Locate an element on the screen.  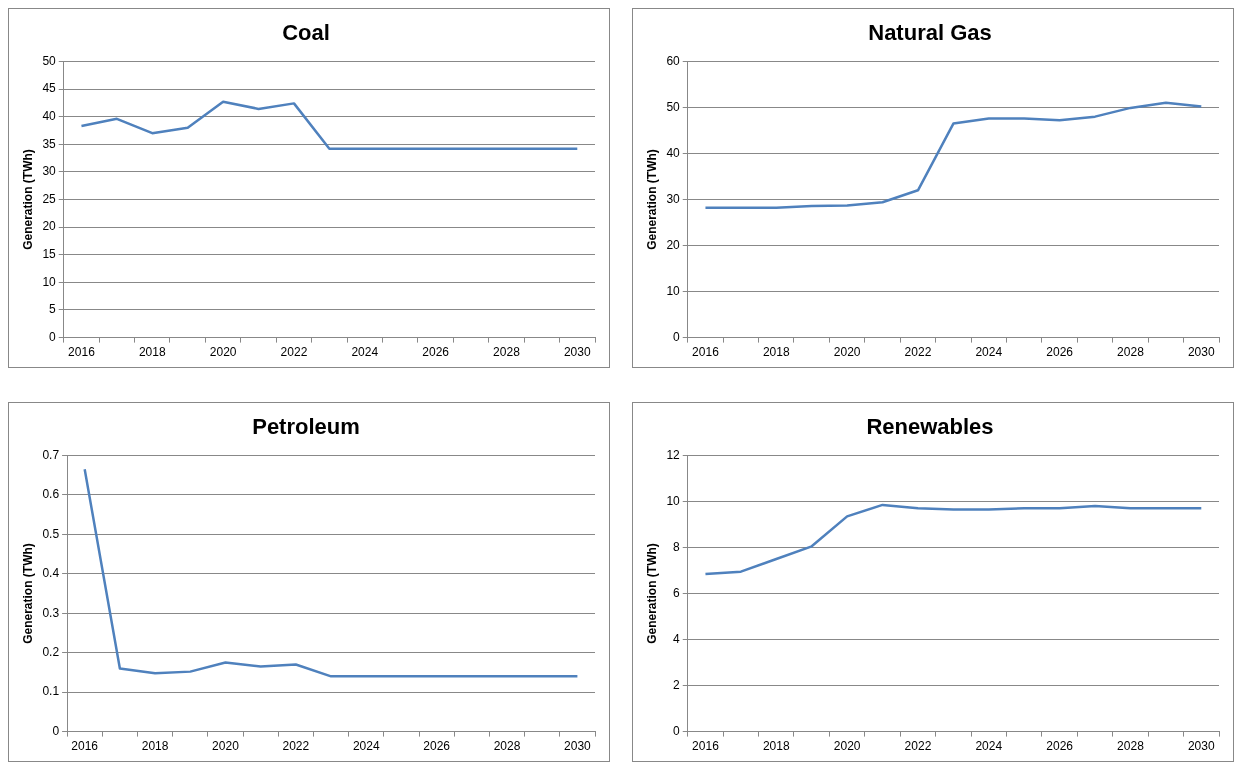
y-tick-label: 15 is located at coordinates (49, 254).